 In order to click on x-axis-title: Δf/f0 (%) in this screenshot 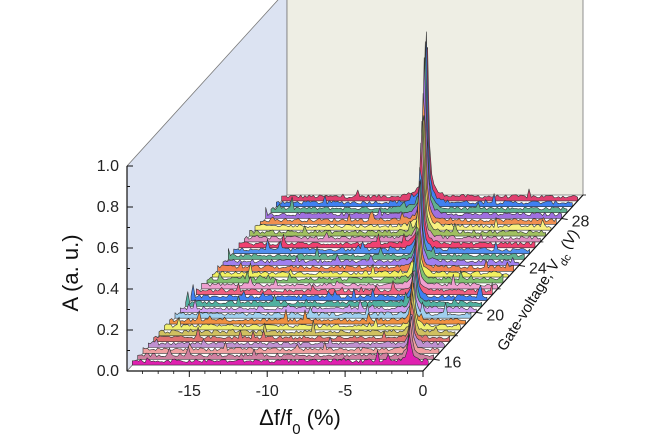, I will do `click(300, 421)`.